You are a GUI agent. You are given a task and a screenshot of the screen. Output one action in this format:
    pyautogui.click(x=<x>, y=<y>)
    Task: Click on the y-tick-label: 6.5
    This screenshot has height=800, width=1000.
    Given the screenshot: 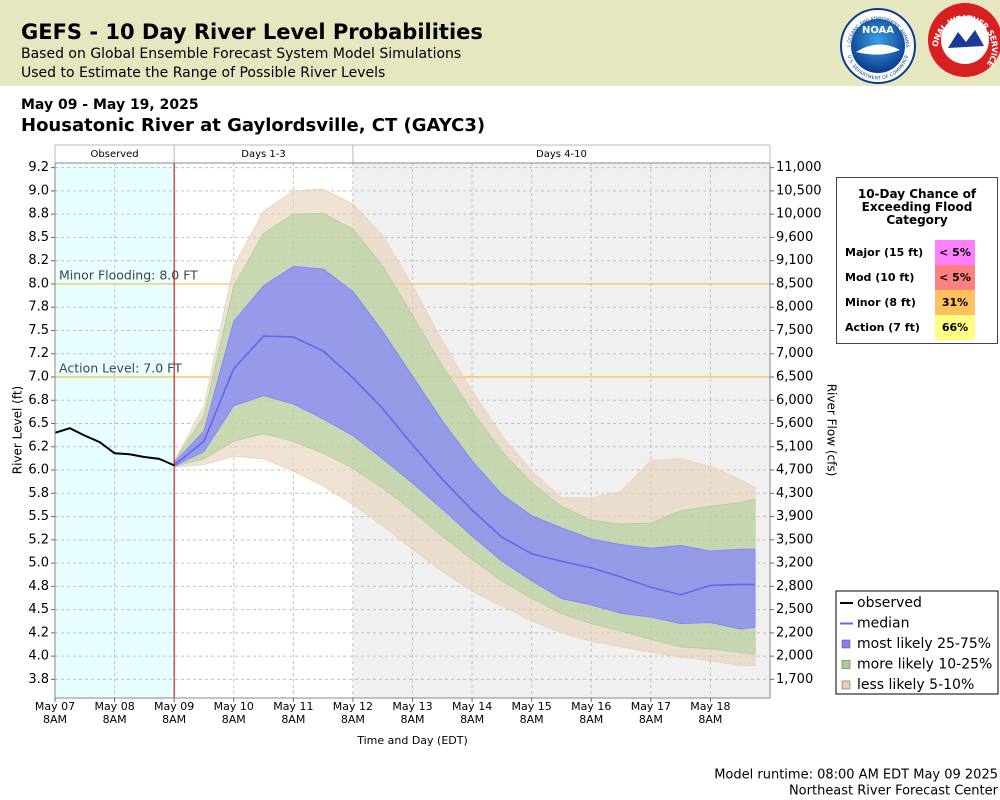 What is the action you would take?
    pyautogui.click(x=38, y=423)
    